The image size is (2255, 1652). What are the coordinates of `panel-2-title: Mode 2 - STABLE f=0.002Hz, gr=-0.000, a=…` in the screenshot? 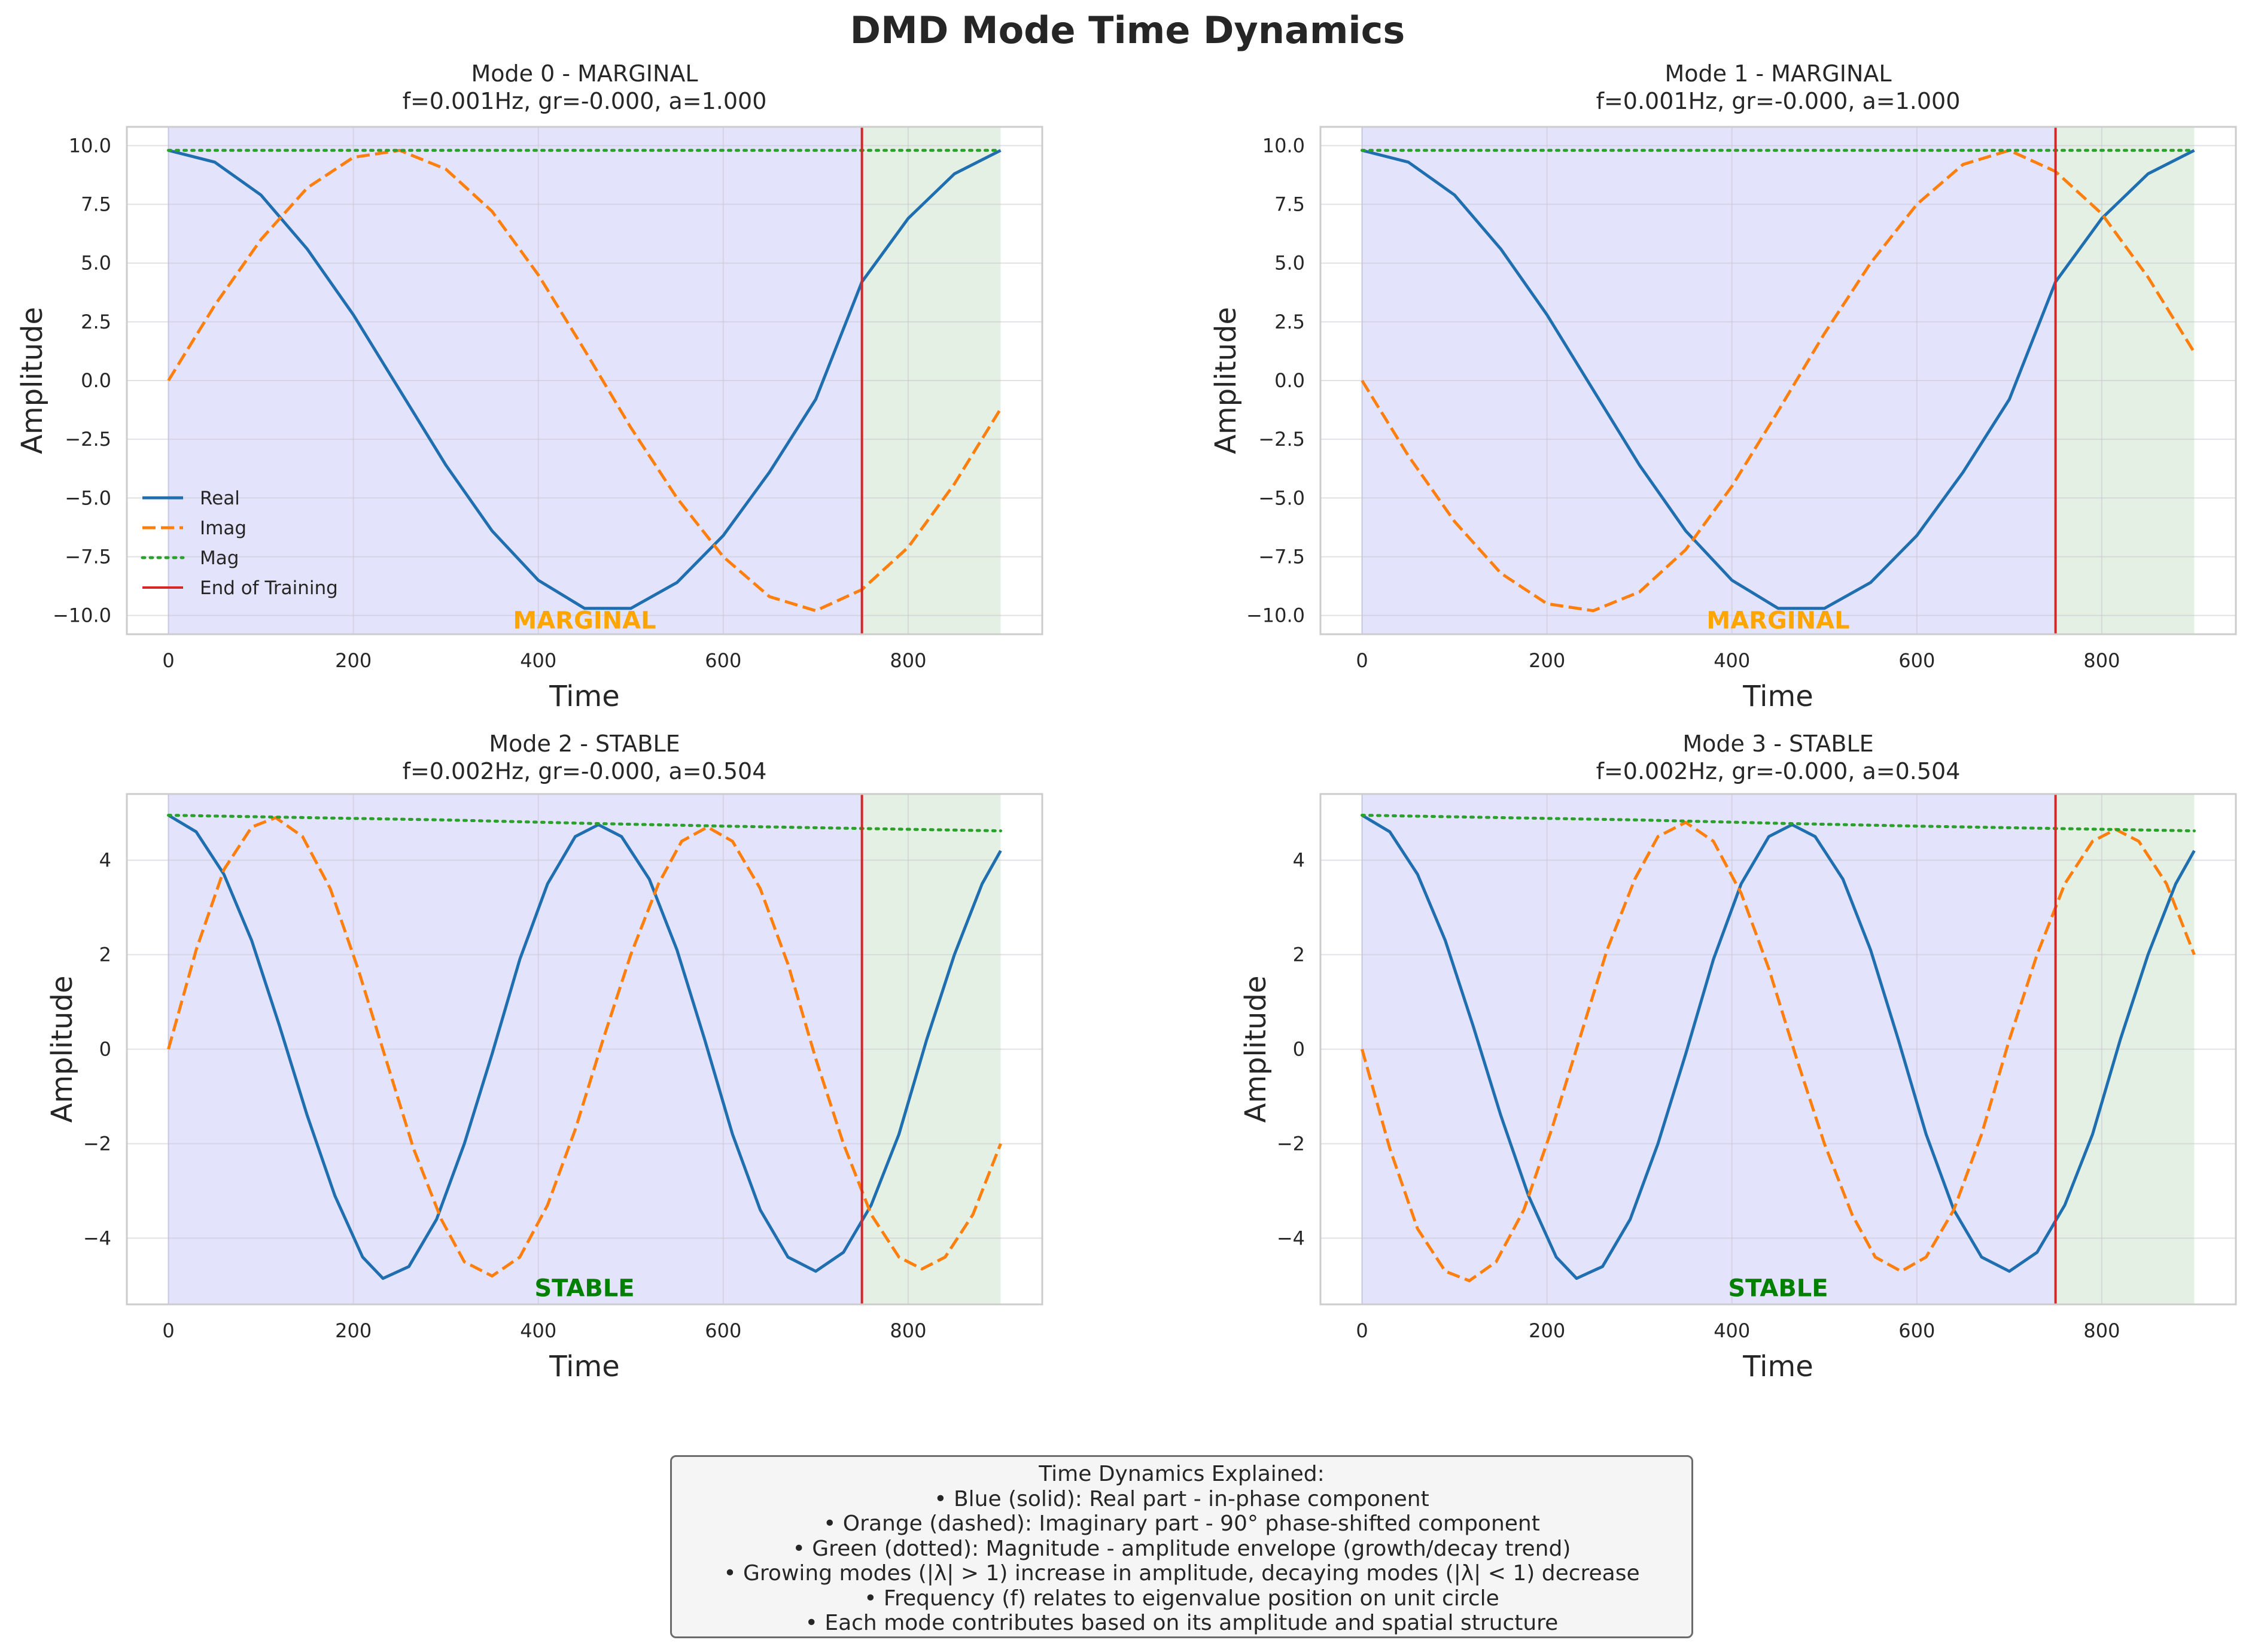 It's located at (584, 757).